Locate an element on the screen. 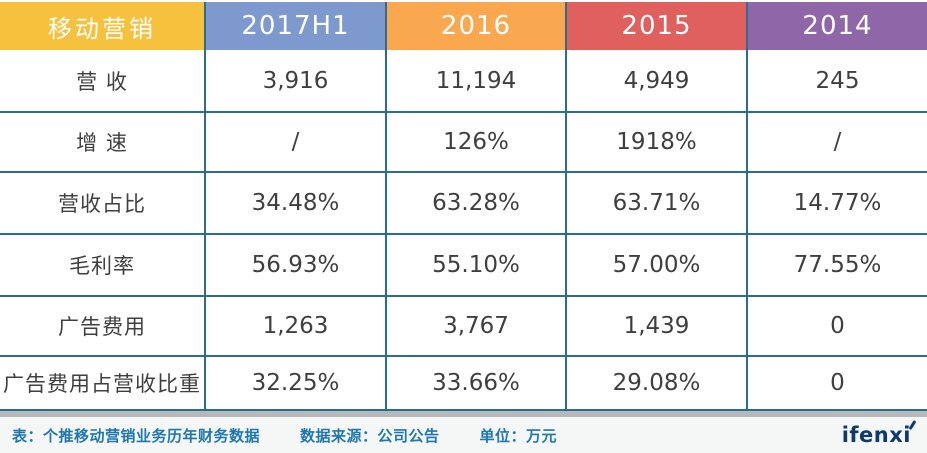 Image resolution: width=927 pixels, height=453 pixels. table-row-revenue: 营 收 3,916 11,194 4,949 245 is located at coordinates (463, 81).